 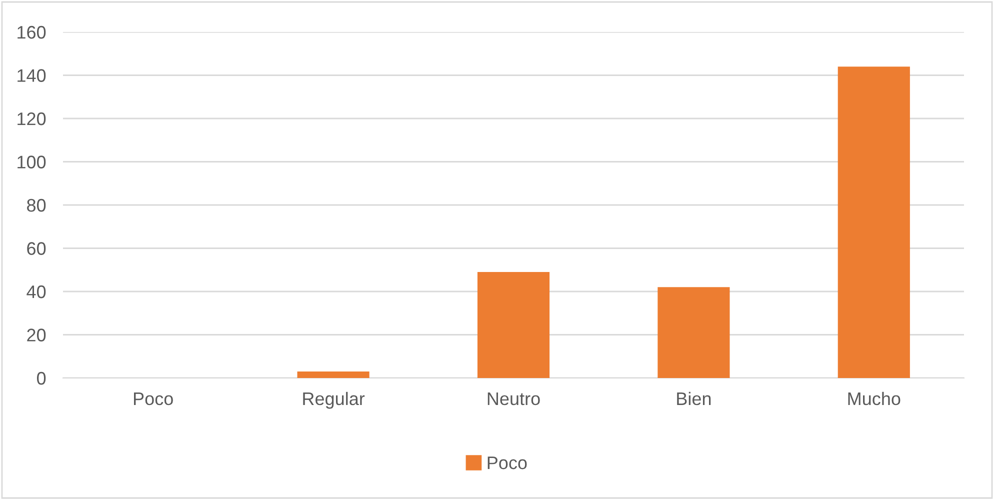 What do you see at coordinates (694, 399) in the screenshot?
I see `x-tick-label: Bien` at bounding box center [694, 399].